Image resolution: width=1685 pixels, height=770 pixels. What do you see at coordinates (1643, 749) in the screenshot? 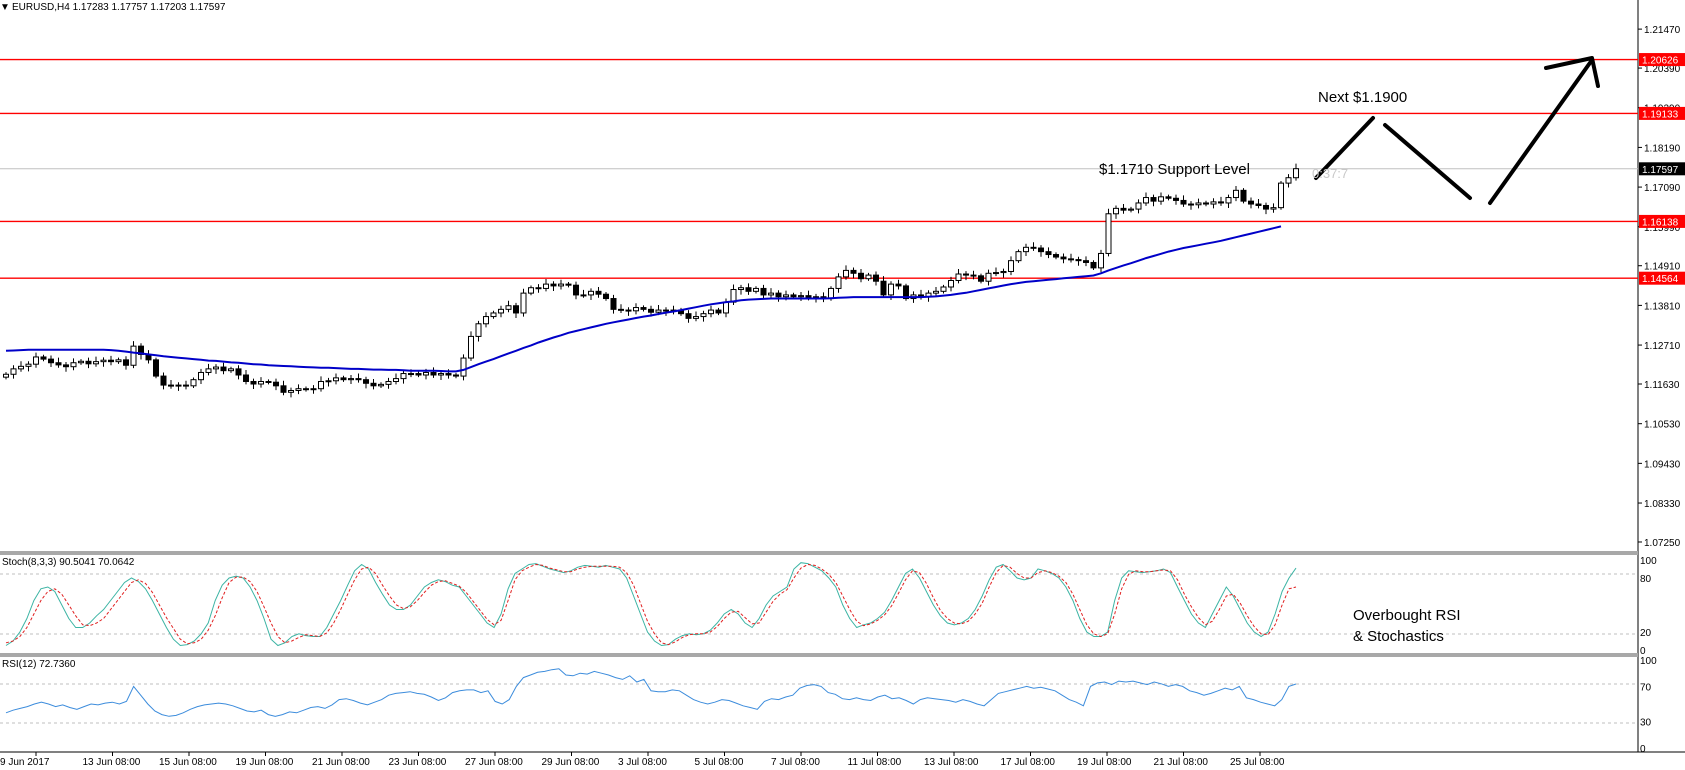
I see `rsi-tick-label: 0` at bounding box center [1643, 749].